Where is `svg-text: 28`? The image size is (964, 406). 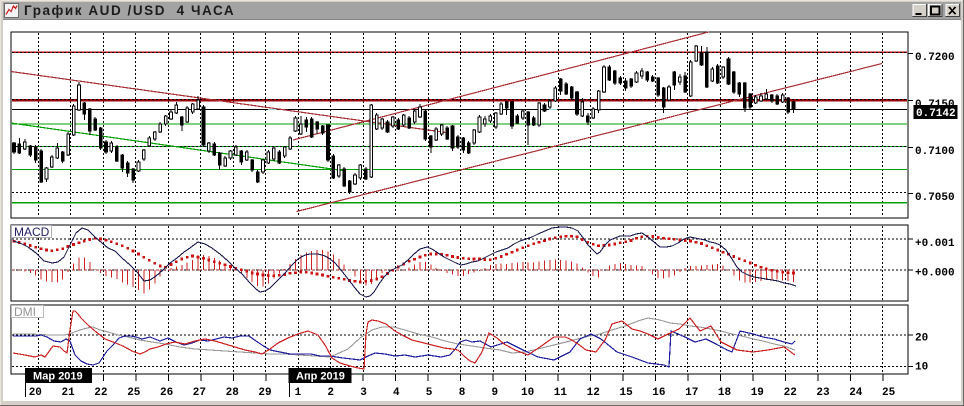 svg-text: 28 is located at coordinates (233, 393).